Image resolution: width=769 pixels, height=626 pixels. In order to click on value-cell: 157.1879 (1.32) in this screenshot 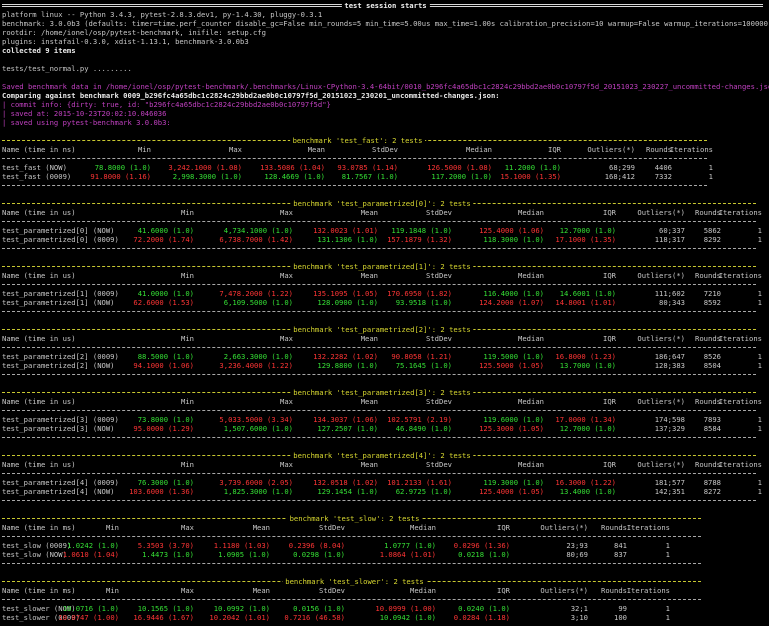, I will do `click(419, 239)`.